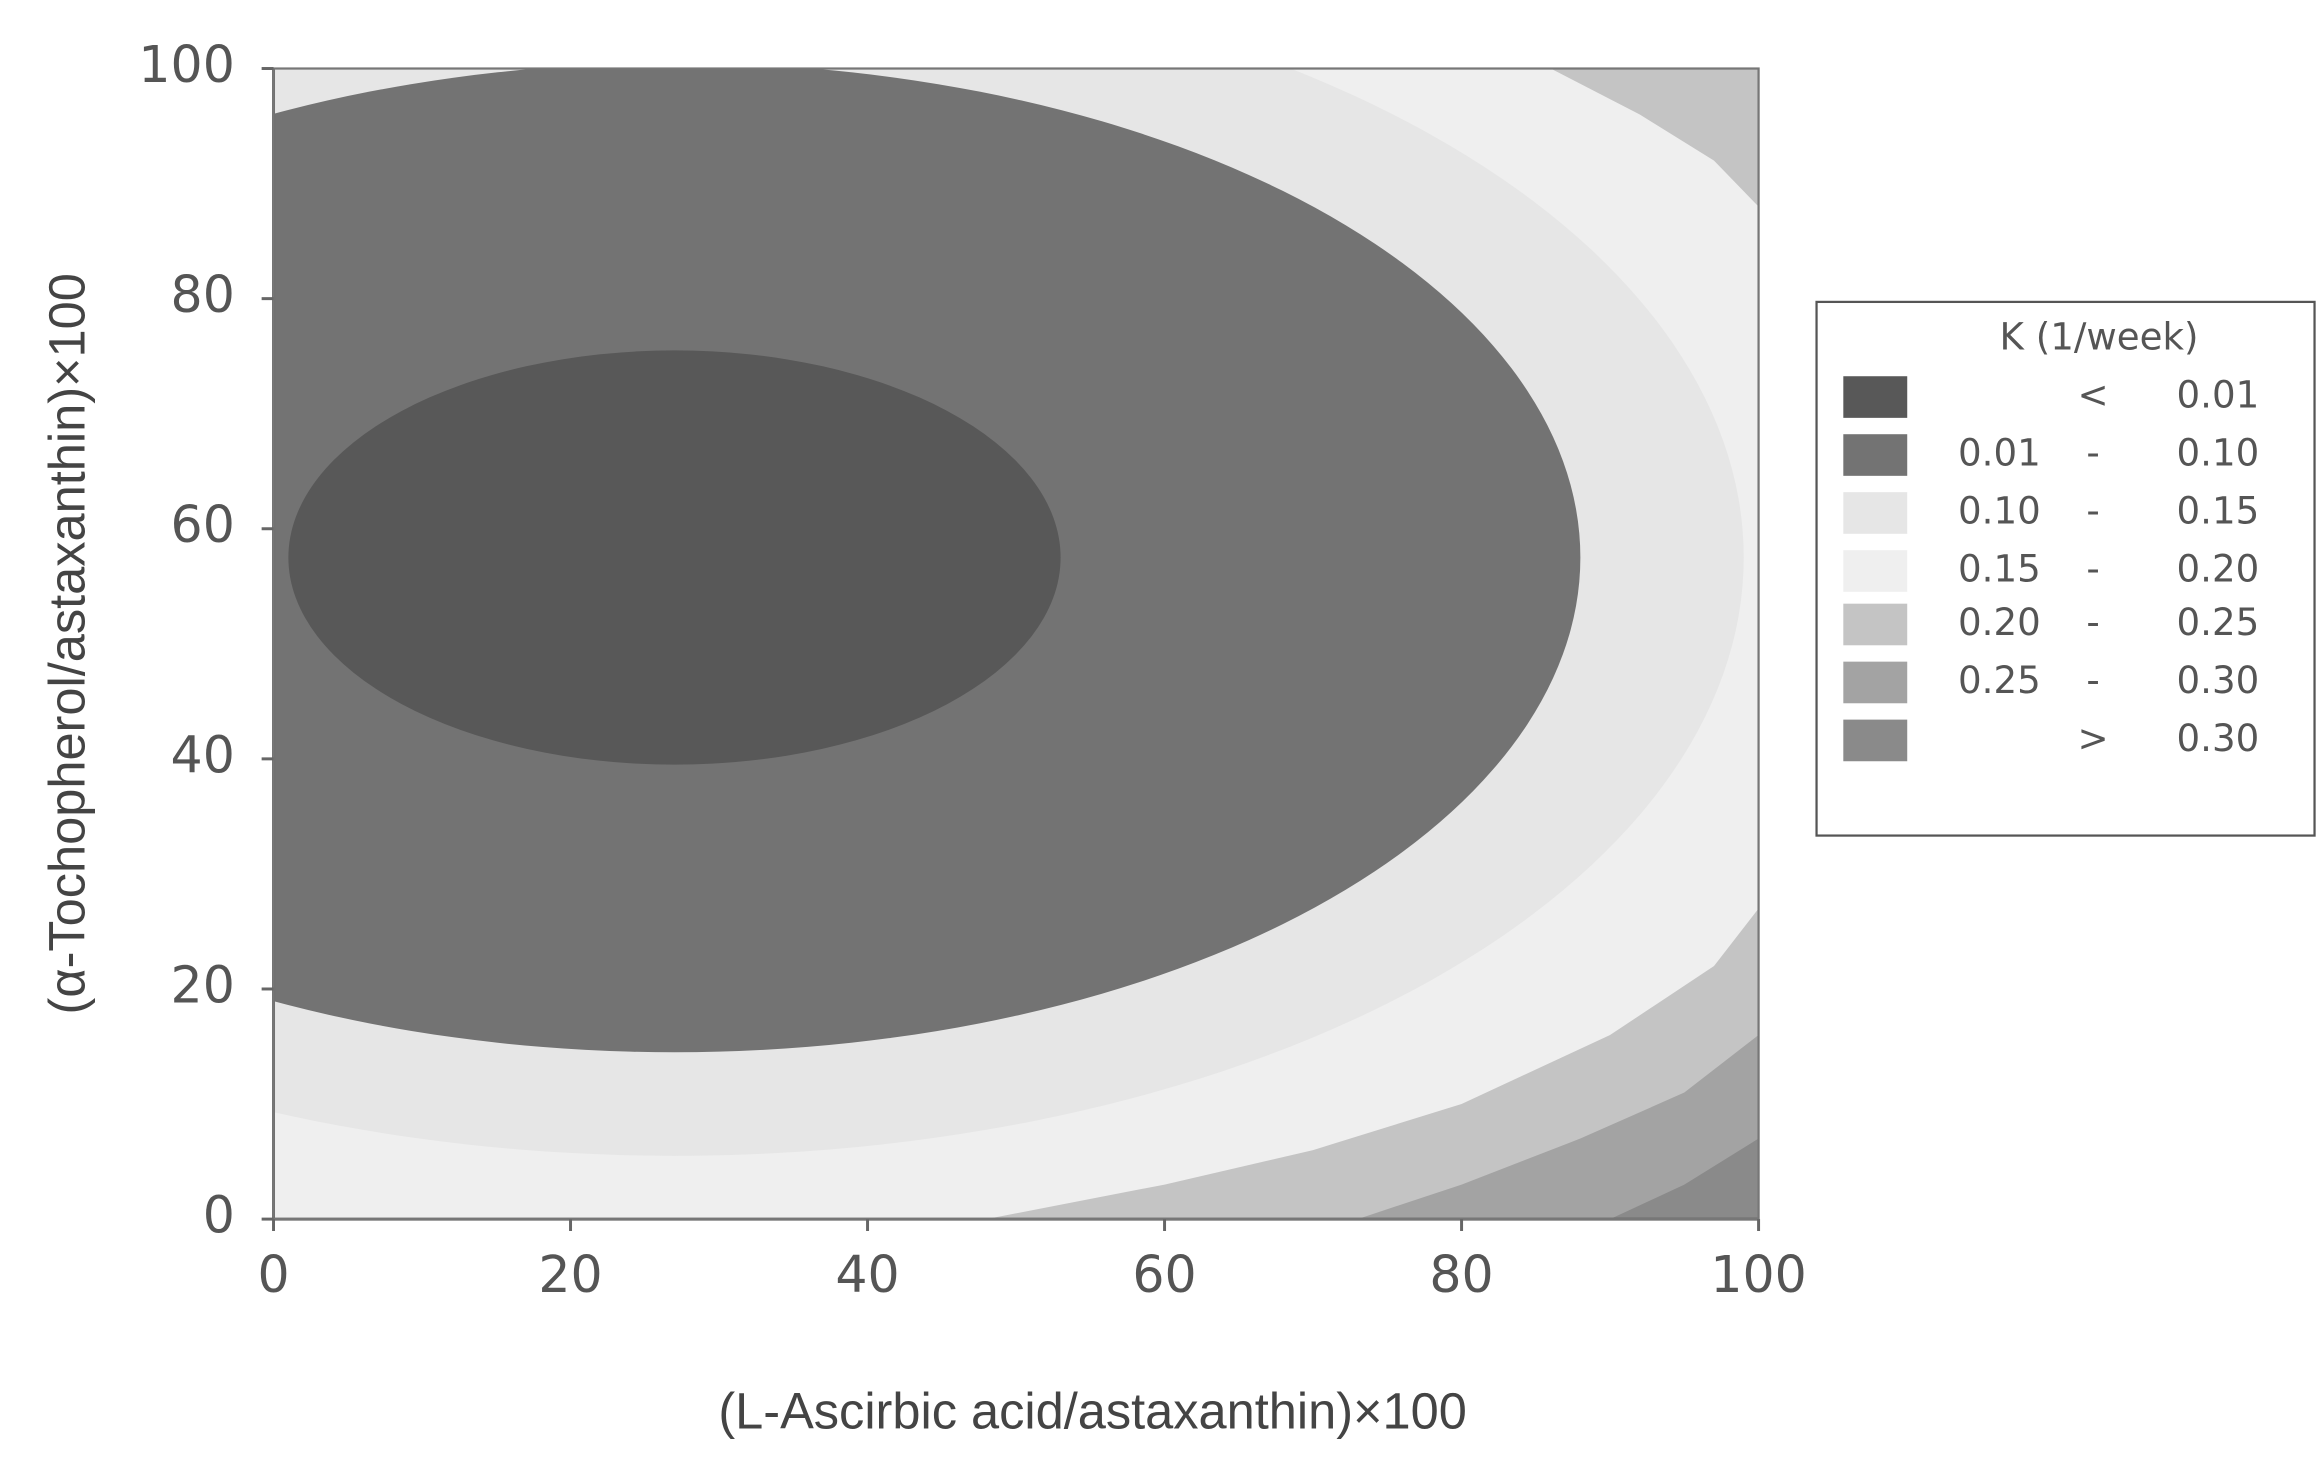 The width and height of the screenshot is (2319, 1466). Describe the element at coordinates (203, 294) in the screenshot. I see `y-tick-label: 80` at that location.